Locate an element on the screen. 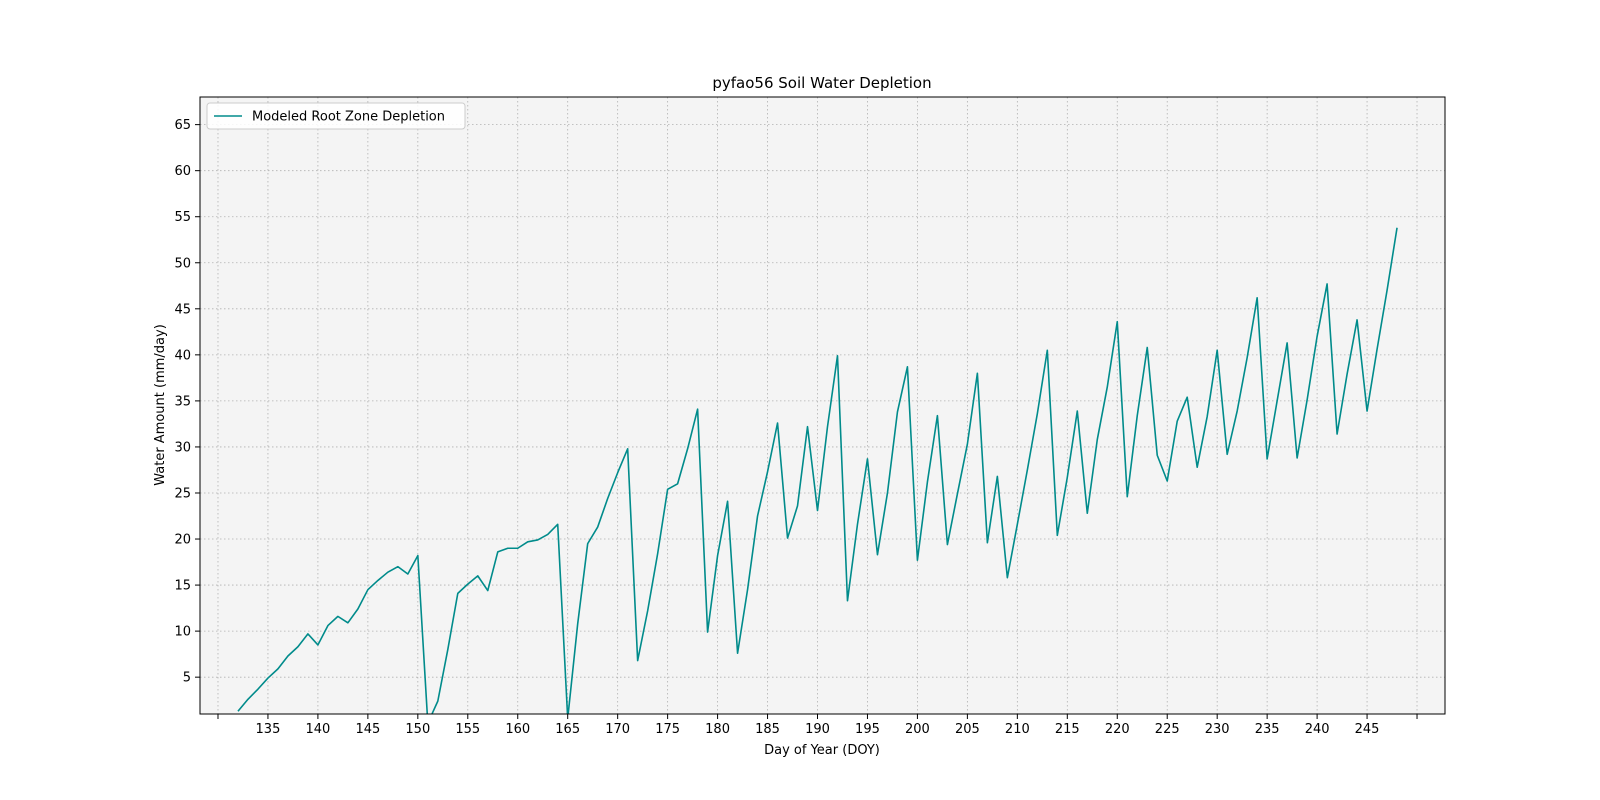 This screenshot has height=800, width=1600. y-tick-label: 15 is located at coordinates (182, 586).